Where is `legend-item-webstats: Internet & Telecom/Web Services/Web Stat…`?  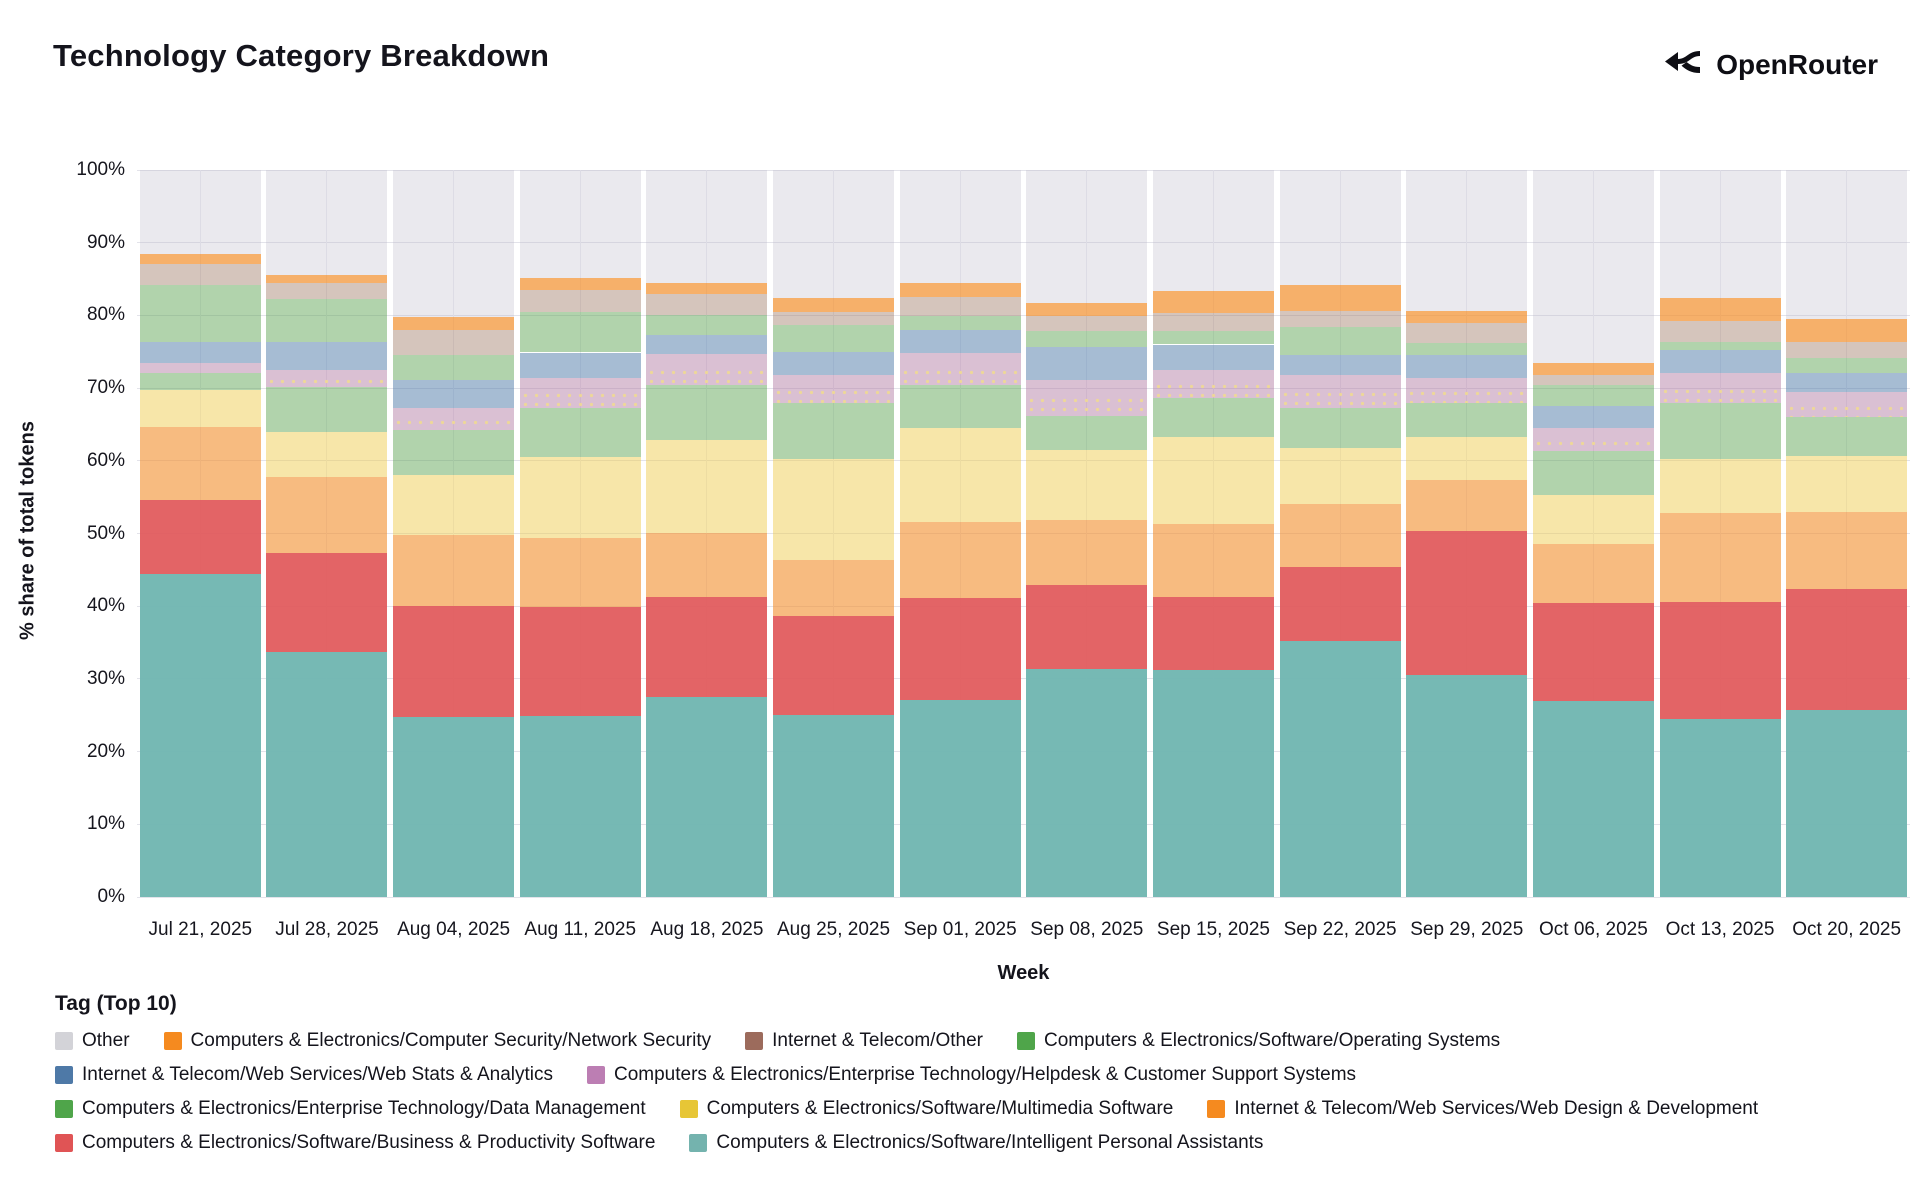
legend-item-webstats: Internet & Telecom/Web Services/Web Stat… is located at coordinates (304, 1075).